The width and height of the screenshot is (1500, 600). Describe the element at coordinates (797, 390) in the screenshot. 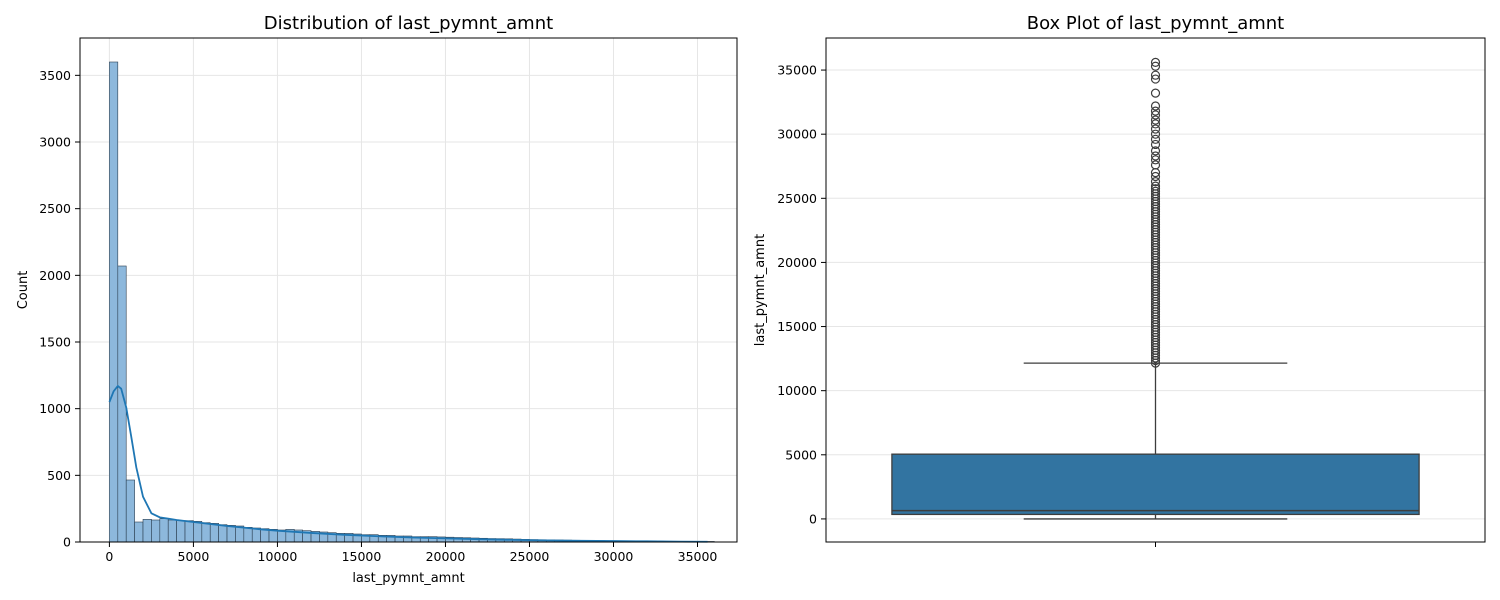

I see `box-ytick-label-2: 10000` at that location.